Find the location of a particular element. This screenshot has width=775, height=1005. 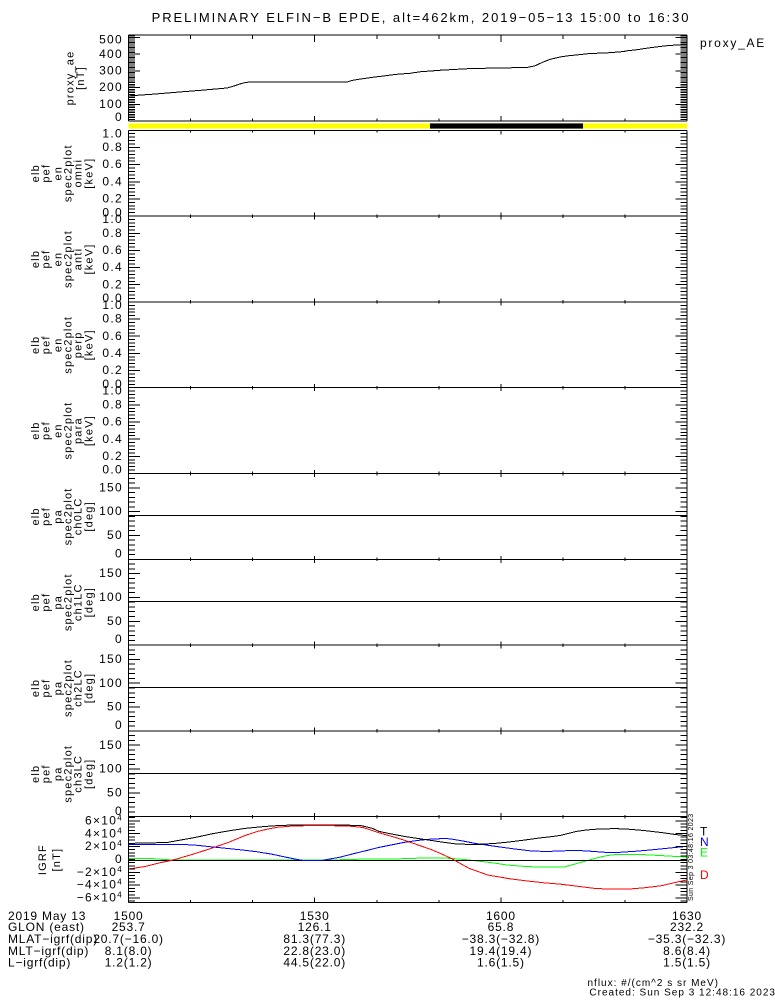

svg-text: MLT−igrf(dip) is located at coordinates (48, 951).